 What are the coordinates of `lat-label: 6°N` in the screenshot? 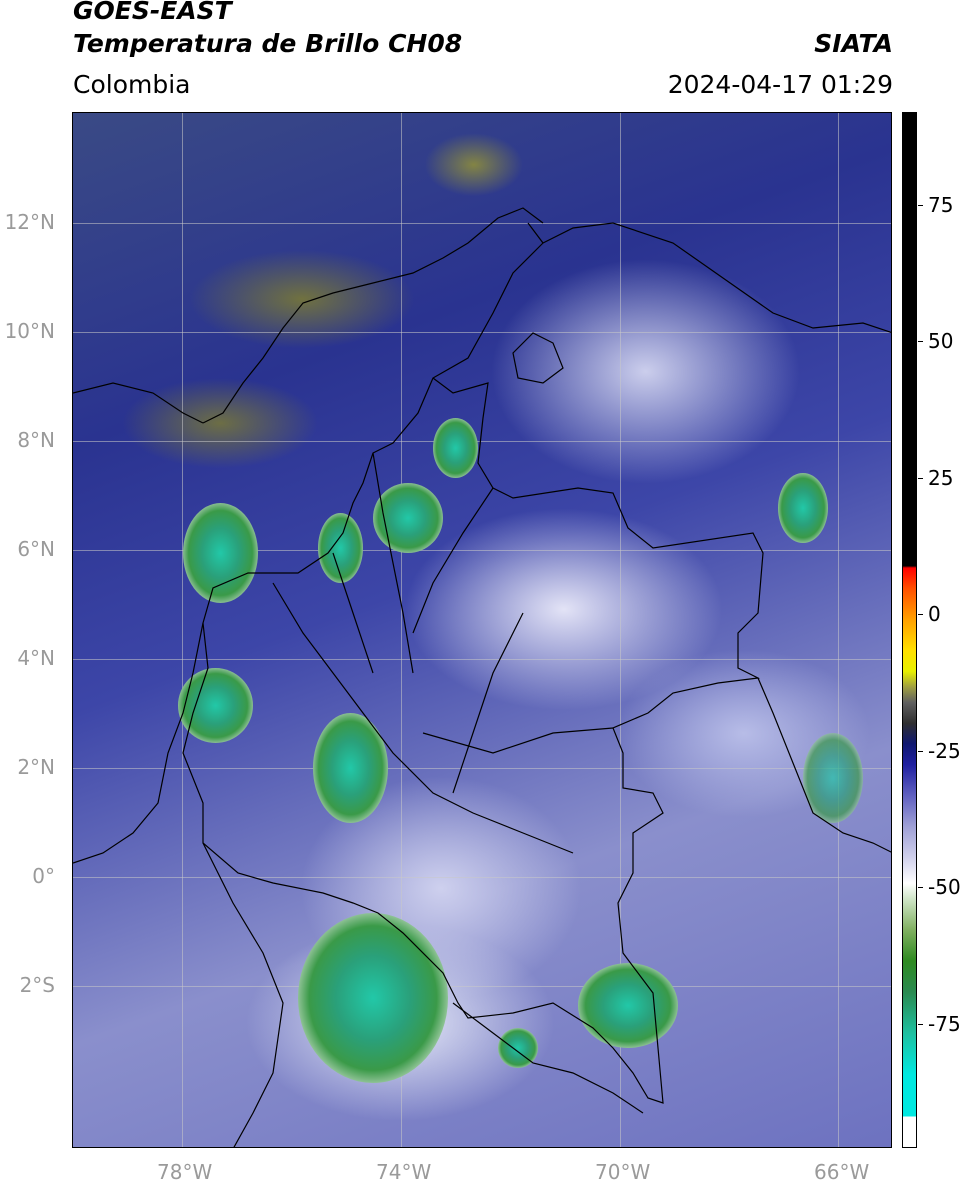 It's located at (36, 549).